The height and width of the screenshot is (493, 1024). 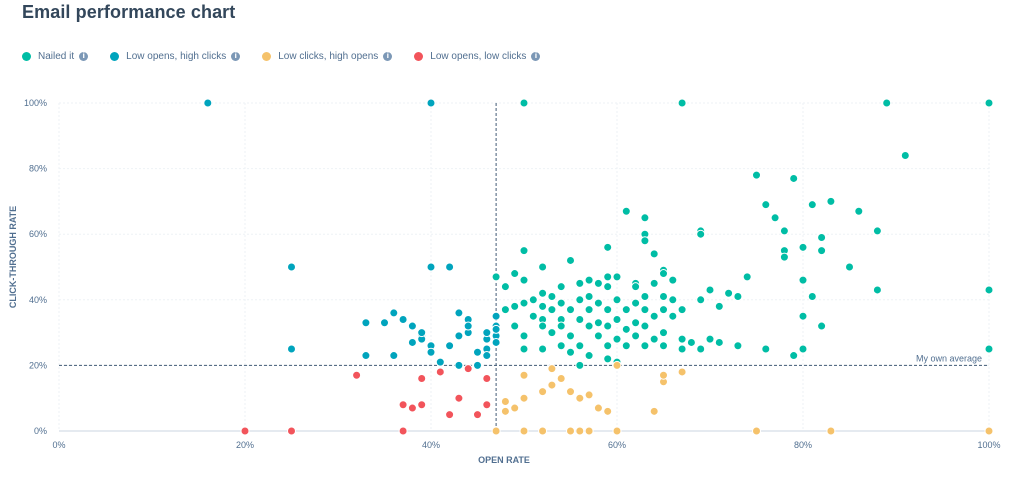 What do you see at coordinates (245, 445) in the screenshot?
I see `x-tick-label: 20%` at bounding box center [245, 445].